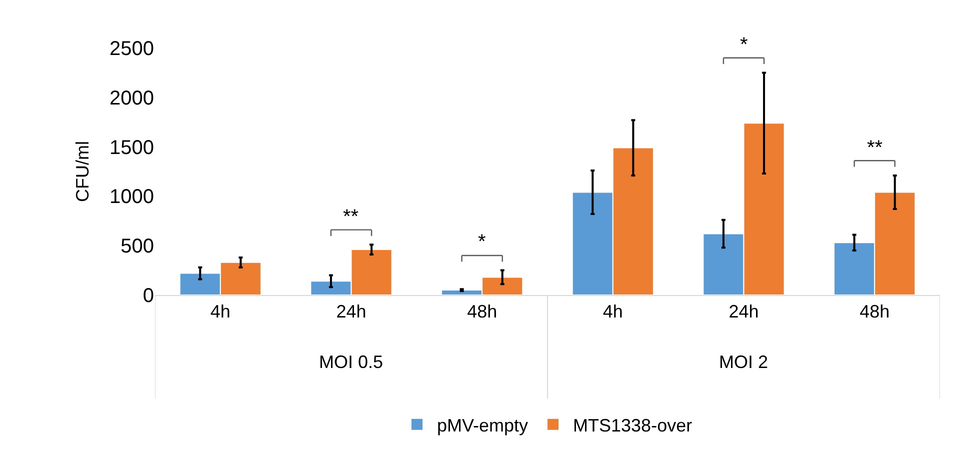  I want to click on y-tick-label: 1000, so click(132, 197).